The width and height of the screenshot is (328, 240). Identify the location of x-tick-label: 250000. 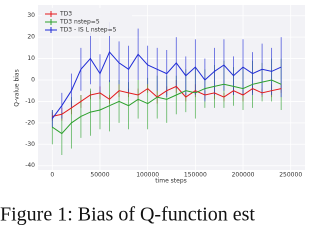
(290, 175).